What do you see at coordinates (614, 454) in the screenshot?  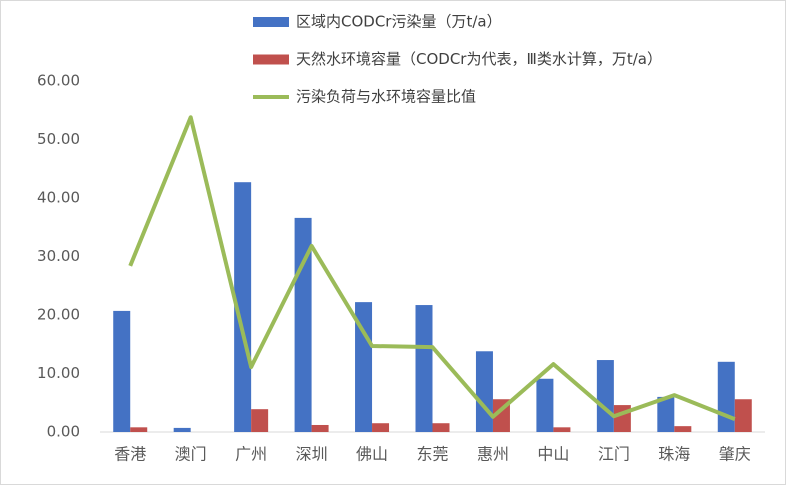 I see `x-tick-label: 江门` at bounding box center [614, 454].